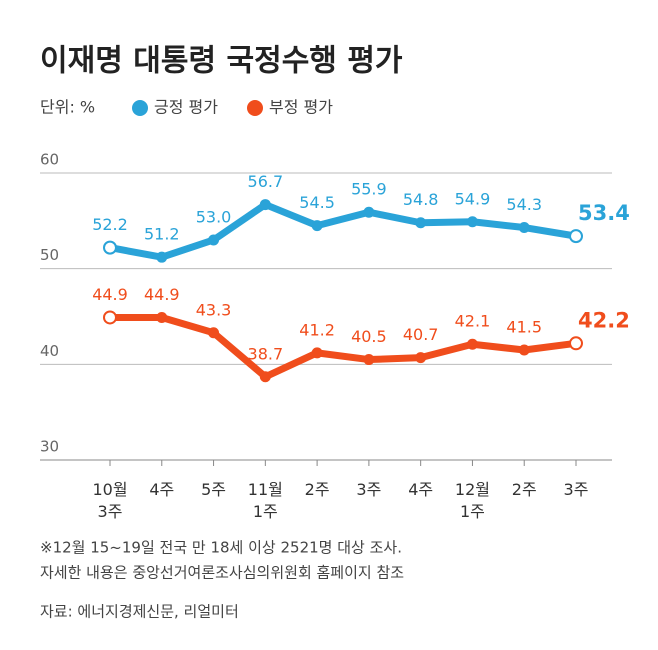 The height and width of the screenshot is (650, 658). I want to click on chart-title: 이재명 대통령 국정수행 평가, so click(221, 61).